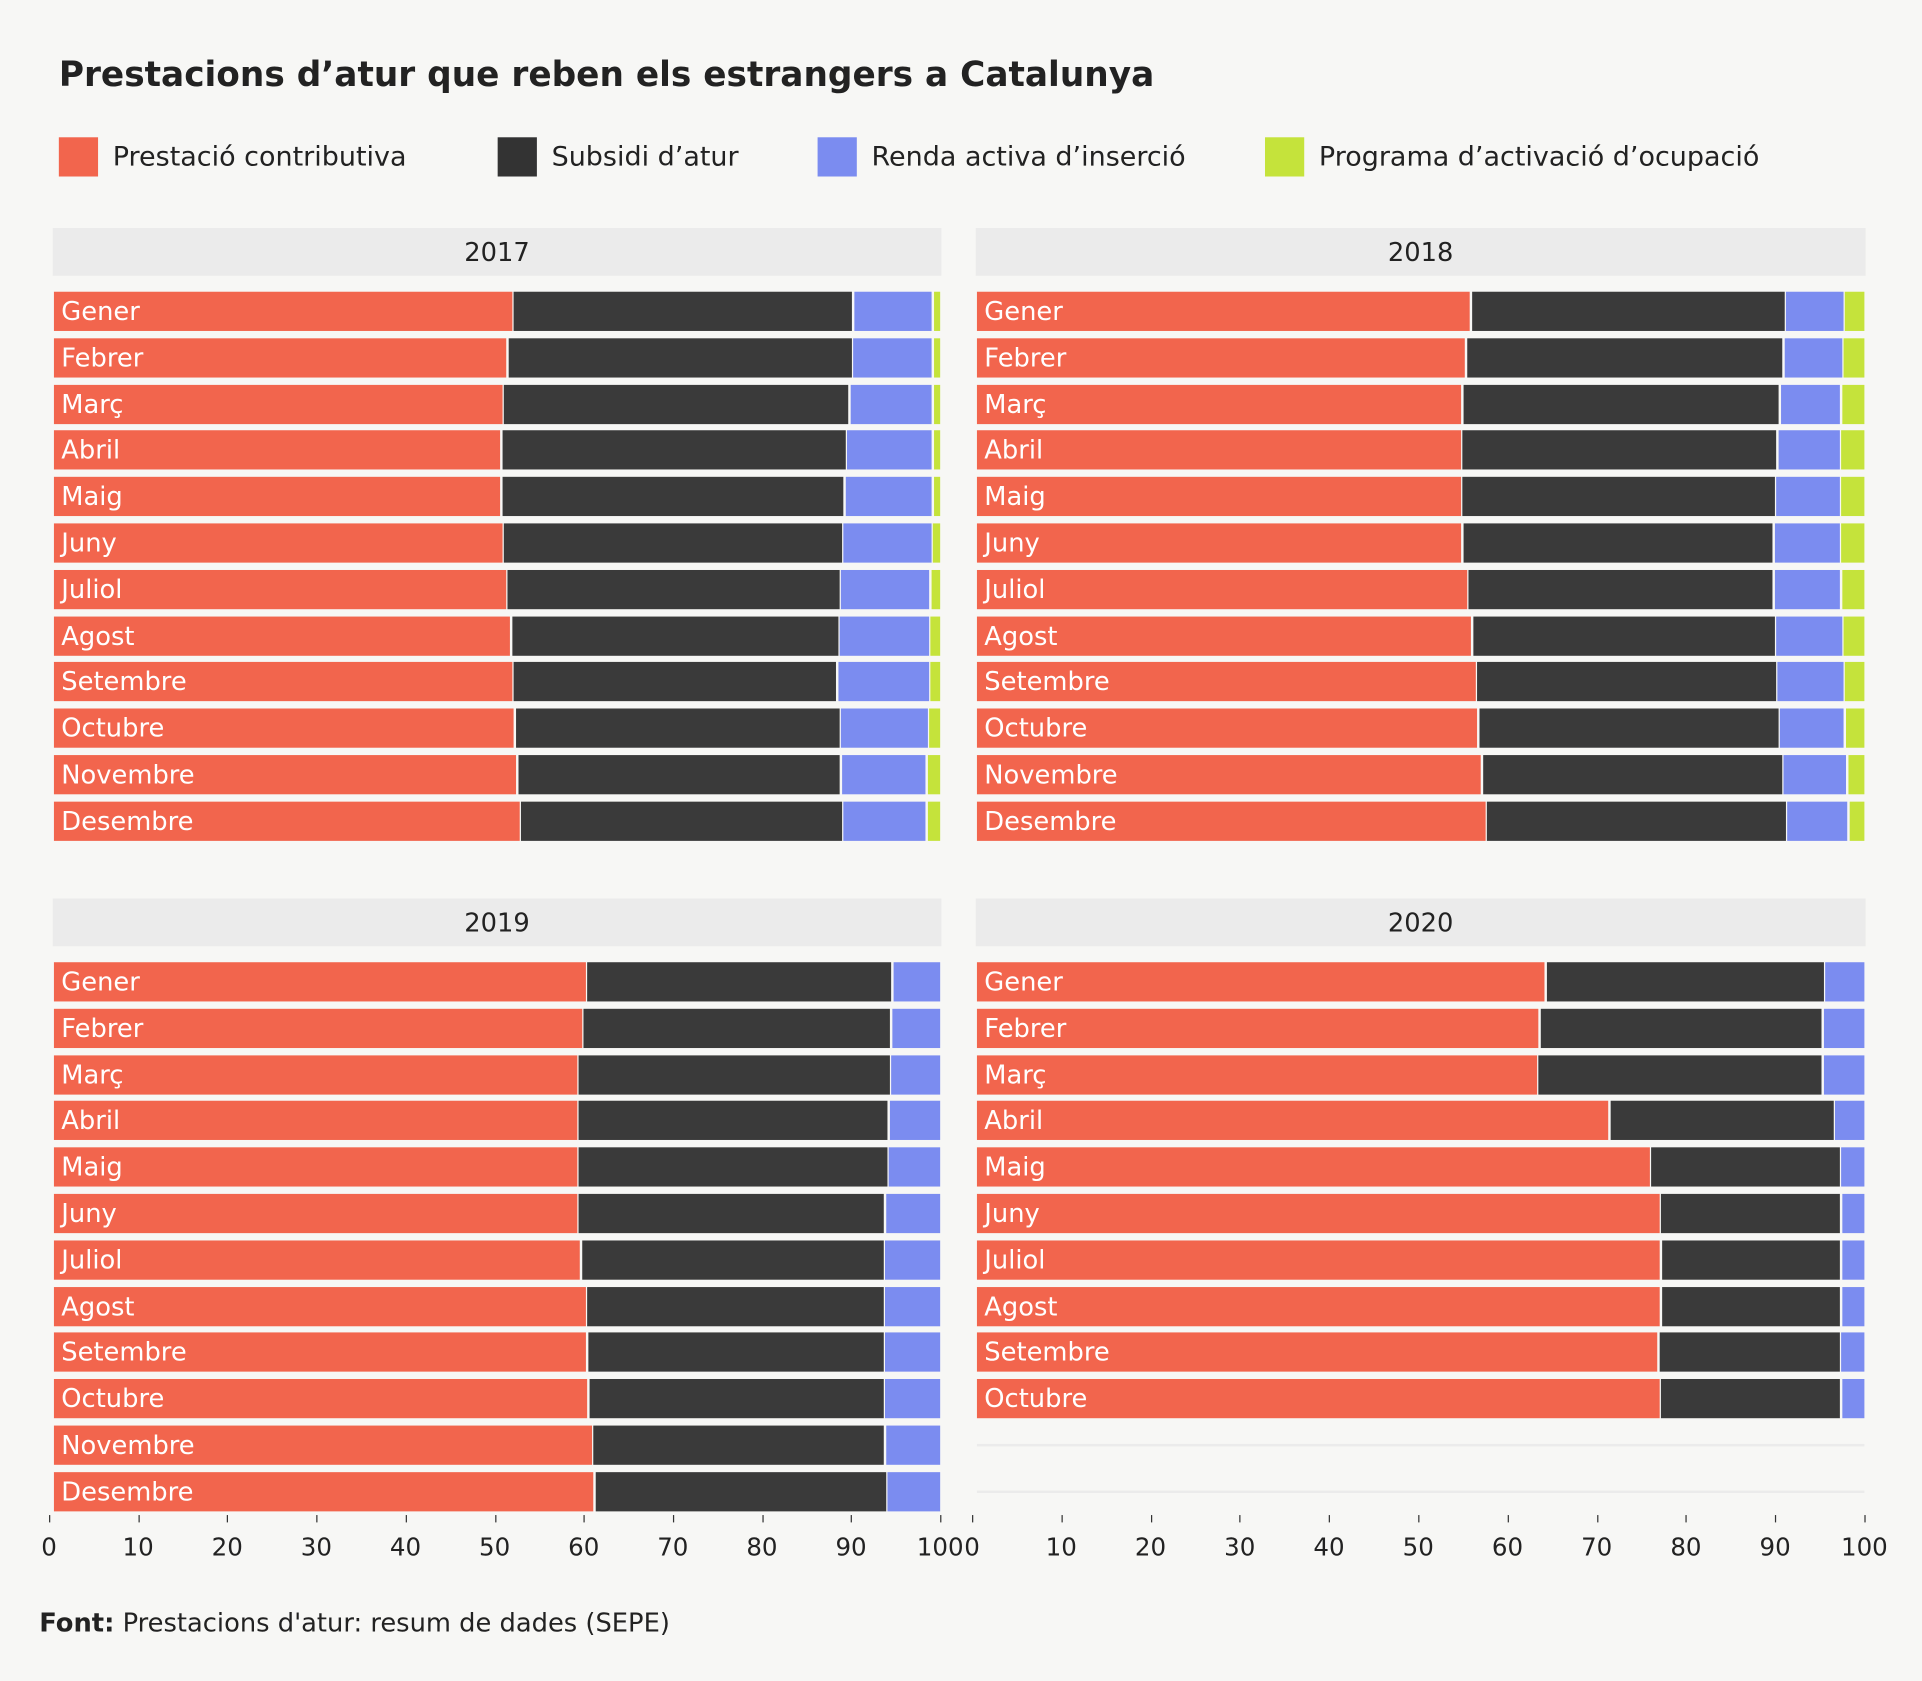  What do you see at coordinates (316, 1547) in the screenshot?
I see `x-tick-label: 30` at bounding box center [316, 1547].